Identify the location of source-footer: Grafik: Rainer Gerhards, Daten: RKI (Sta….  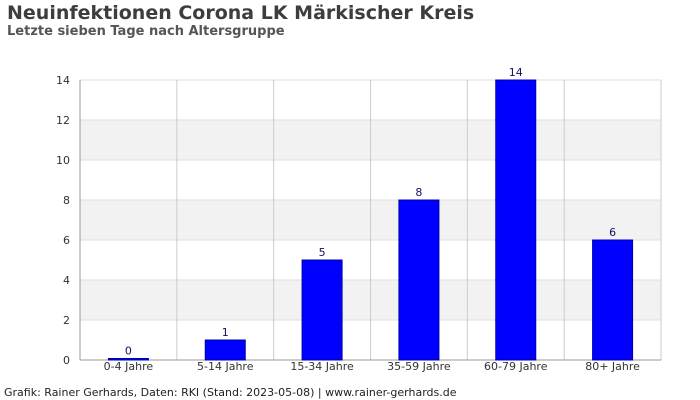
(230, 392).